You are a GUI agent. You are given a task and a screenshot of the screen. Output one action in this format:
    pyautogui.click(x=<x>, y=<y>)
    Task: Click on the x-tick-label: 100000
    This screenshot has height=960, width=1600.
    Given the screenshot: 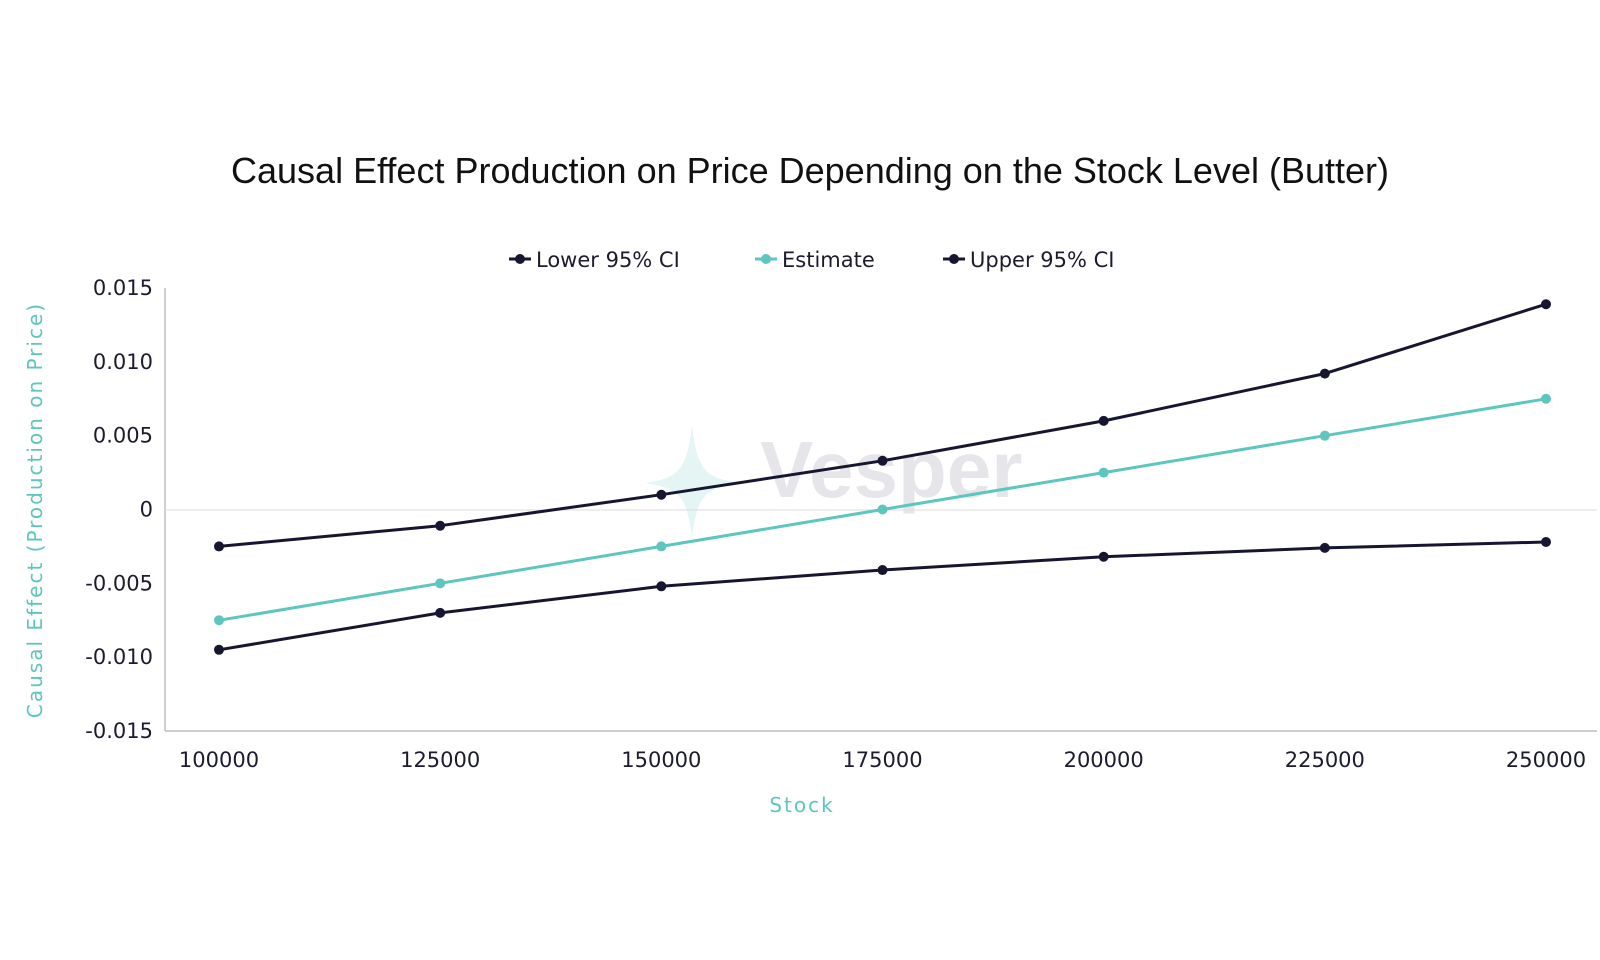 What is the action you would take?
    pyautogui.click(x=219, y=760)
    